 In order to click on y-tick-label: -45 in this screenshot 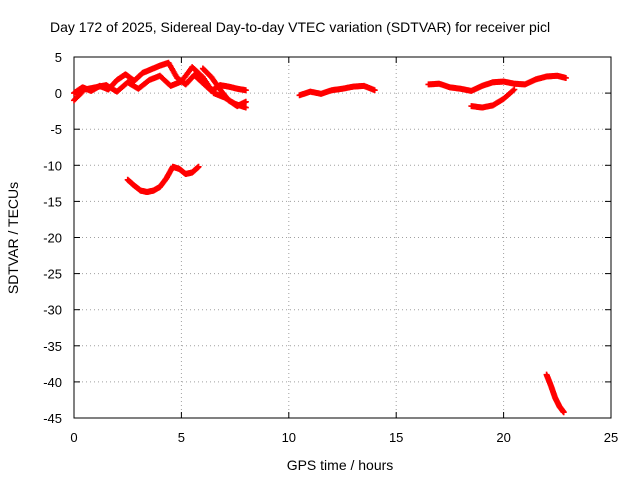, I will do `click(52, 418)`.